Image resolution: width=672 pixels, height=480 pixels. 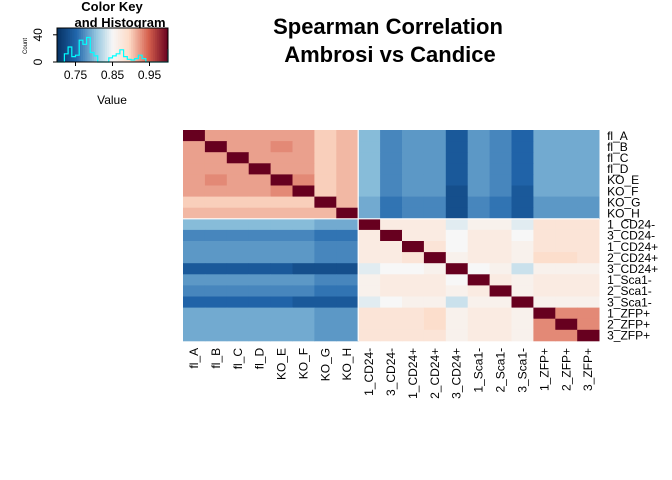 I want to click on heatmap-cell-2_ZFP+-KO_H, so click(x=347, y=324).